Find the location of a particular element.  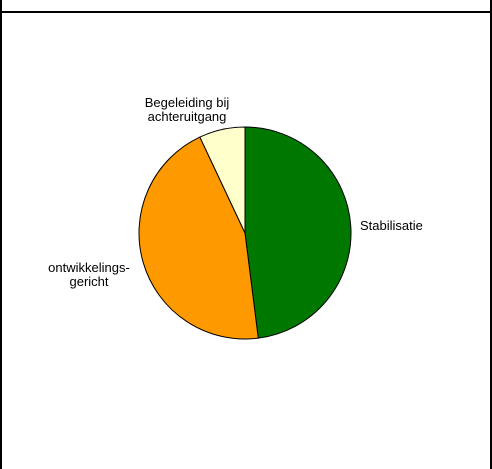

top-rule is located at coordinates (246, 12).